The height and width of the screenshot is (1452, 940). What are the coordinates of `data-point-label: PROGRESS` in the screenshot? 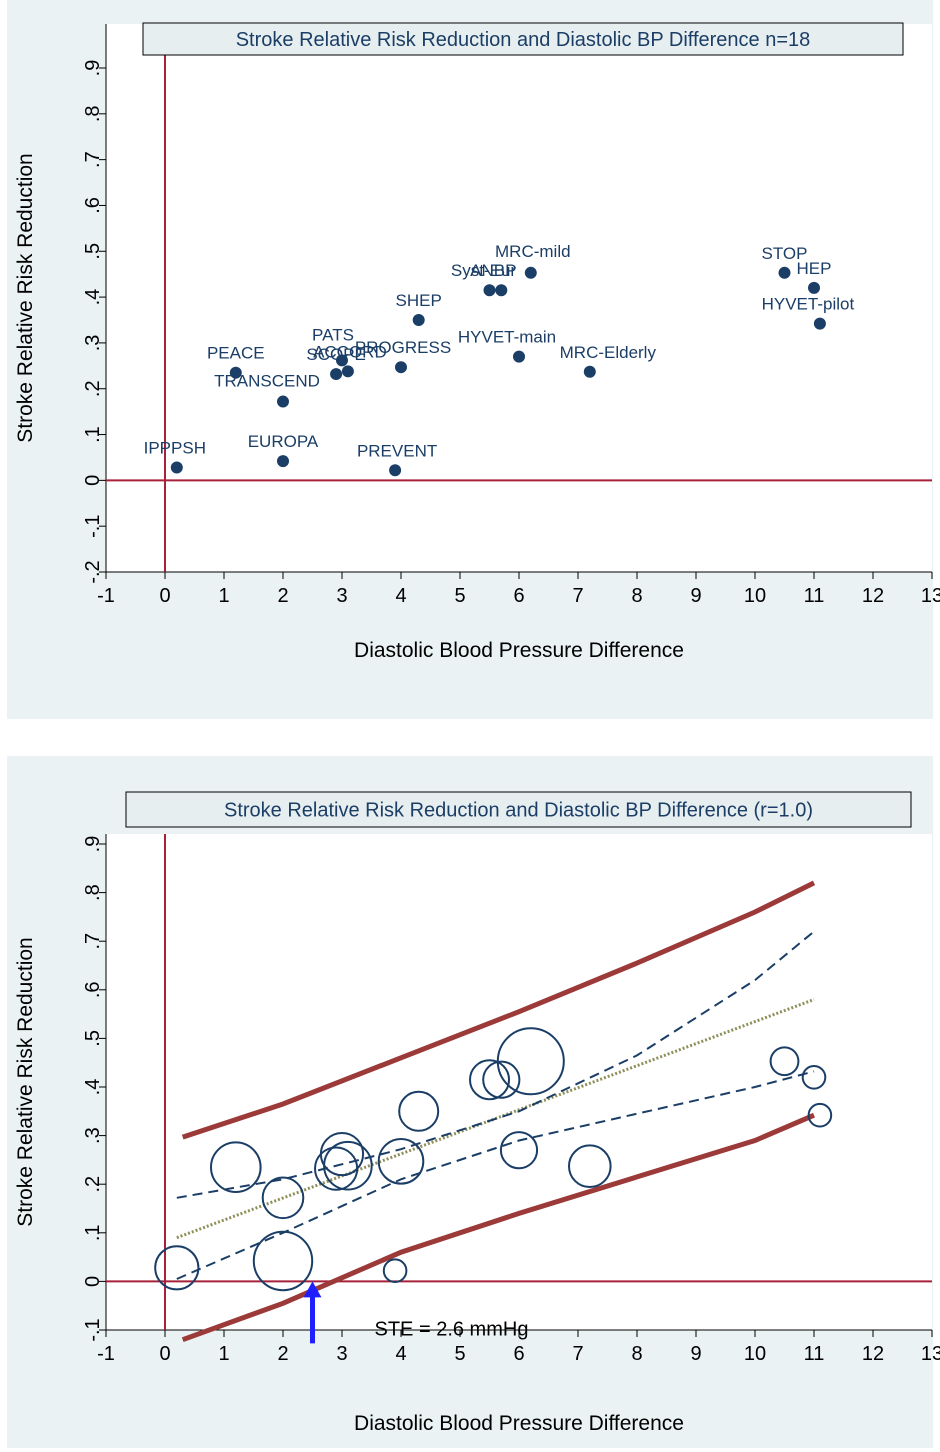 It's located at (403, 347).